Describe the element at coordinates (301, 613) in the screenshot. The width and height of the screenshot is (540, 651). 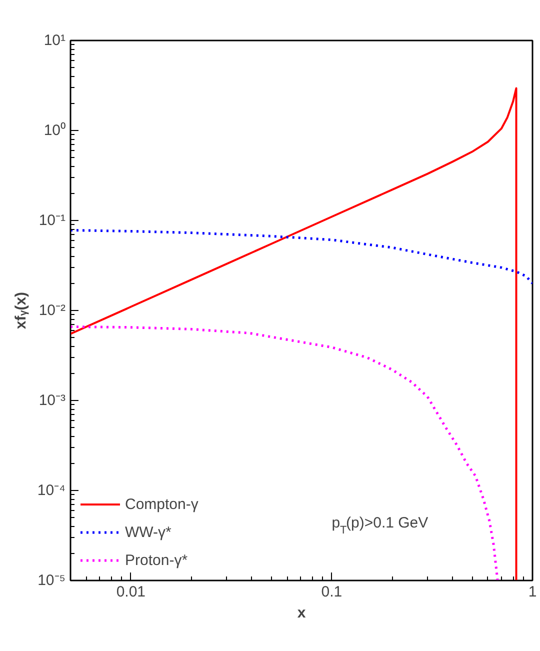
I see `x-axis-title: x` at that location.